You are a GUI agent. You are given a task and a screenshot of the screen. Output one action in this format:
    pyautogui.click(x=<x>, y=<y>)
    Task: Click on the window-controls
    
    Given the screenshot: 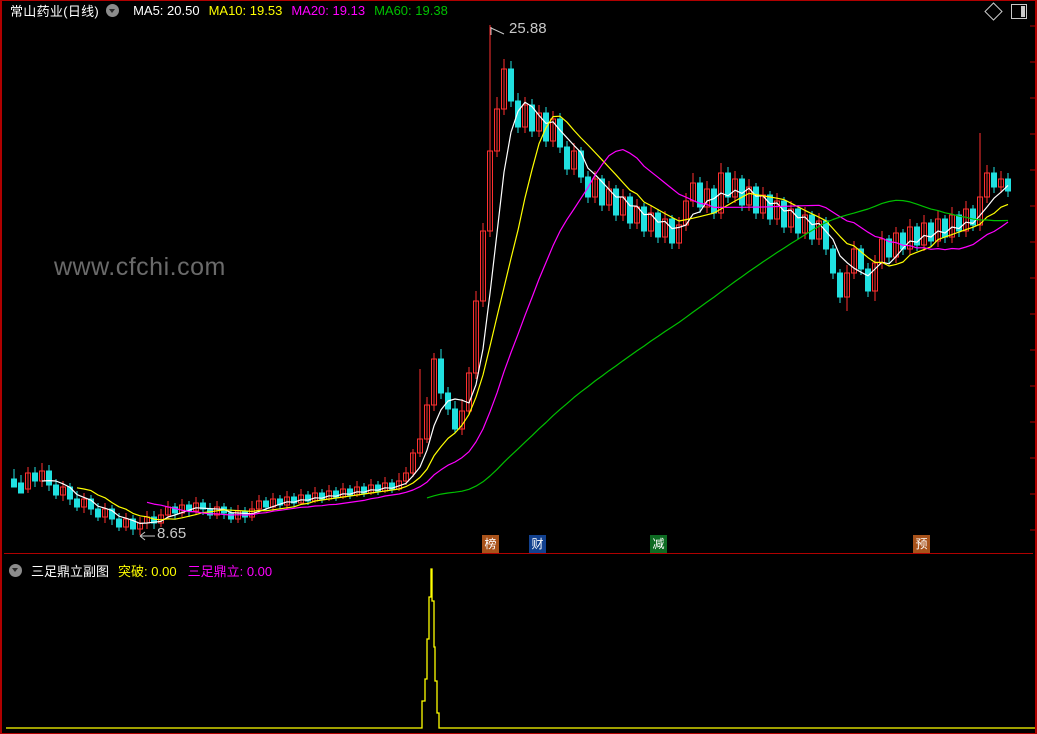 What is the action you would take?
    pyautogui.click(x=1005, y=11)
    